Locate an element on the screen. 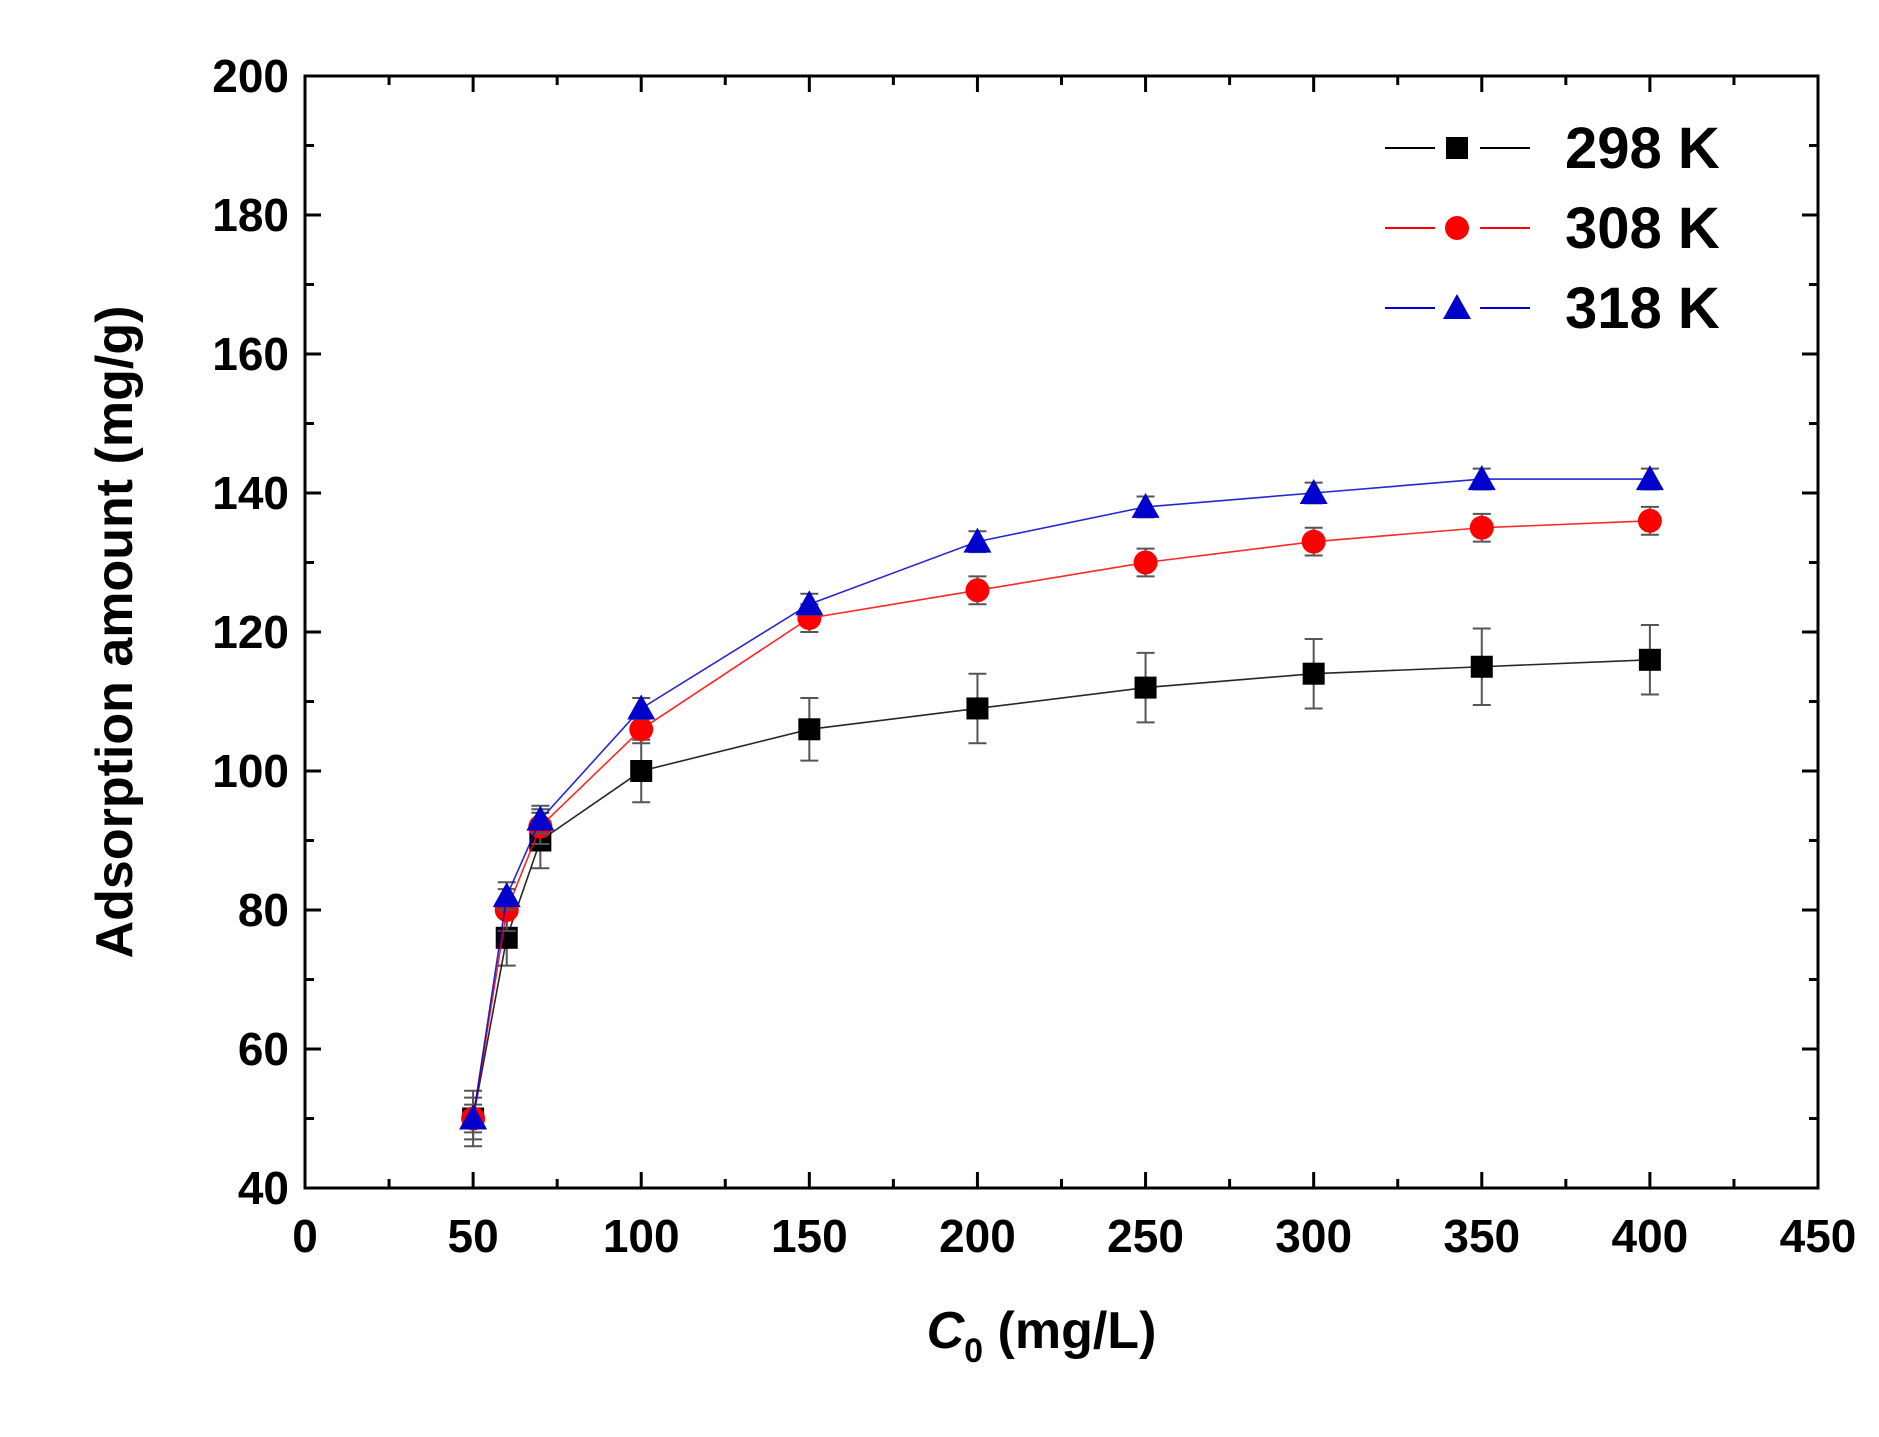 This screenshot has height=1437, width=1879. y-tick-label: 100 is located at coordinates (250, 771).